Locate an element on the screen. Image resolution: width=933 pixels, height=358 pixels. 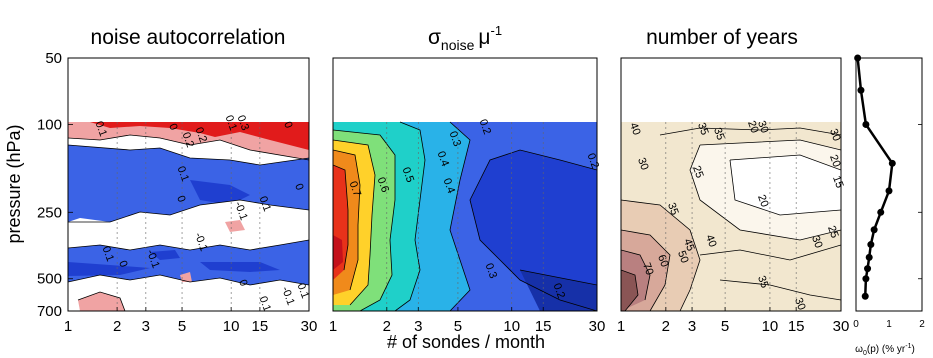
x-tick-label: 0 is located at coordinates (856, 324).